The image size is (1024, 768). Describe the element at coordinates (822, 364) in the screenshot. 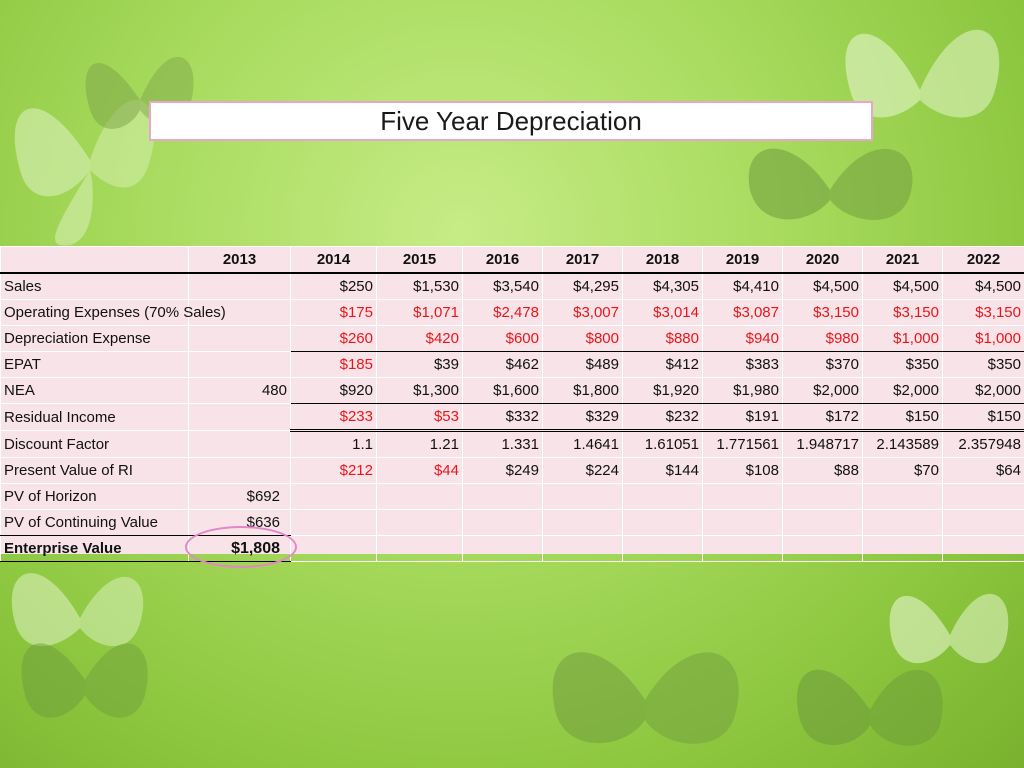

I see `table-cell: $370` at that location.